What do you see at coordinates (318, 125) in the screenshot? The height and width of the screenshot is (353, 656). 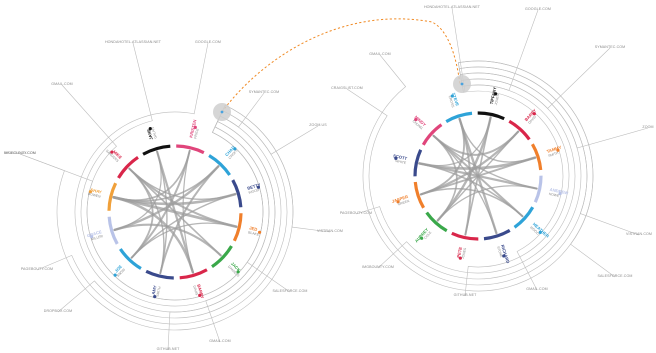 I see `domain-label: ZOOM.US` at bounding box center [318, 125].